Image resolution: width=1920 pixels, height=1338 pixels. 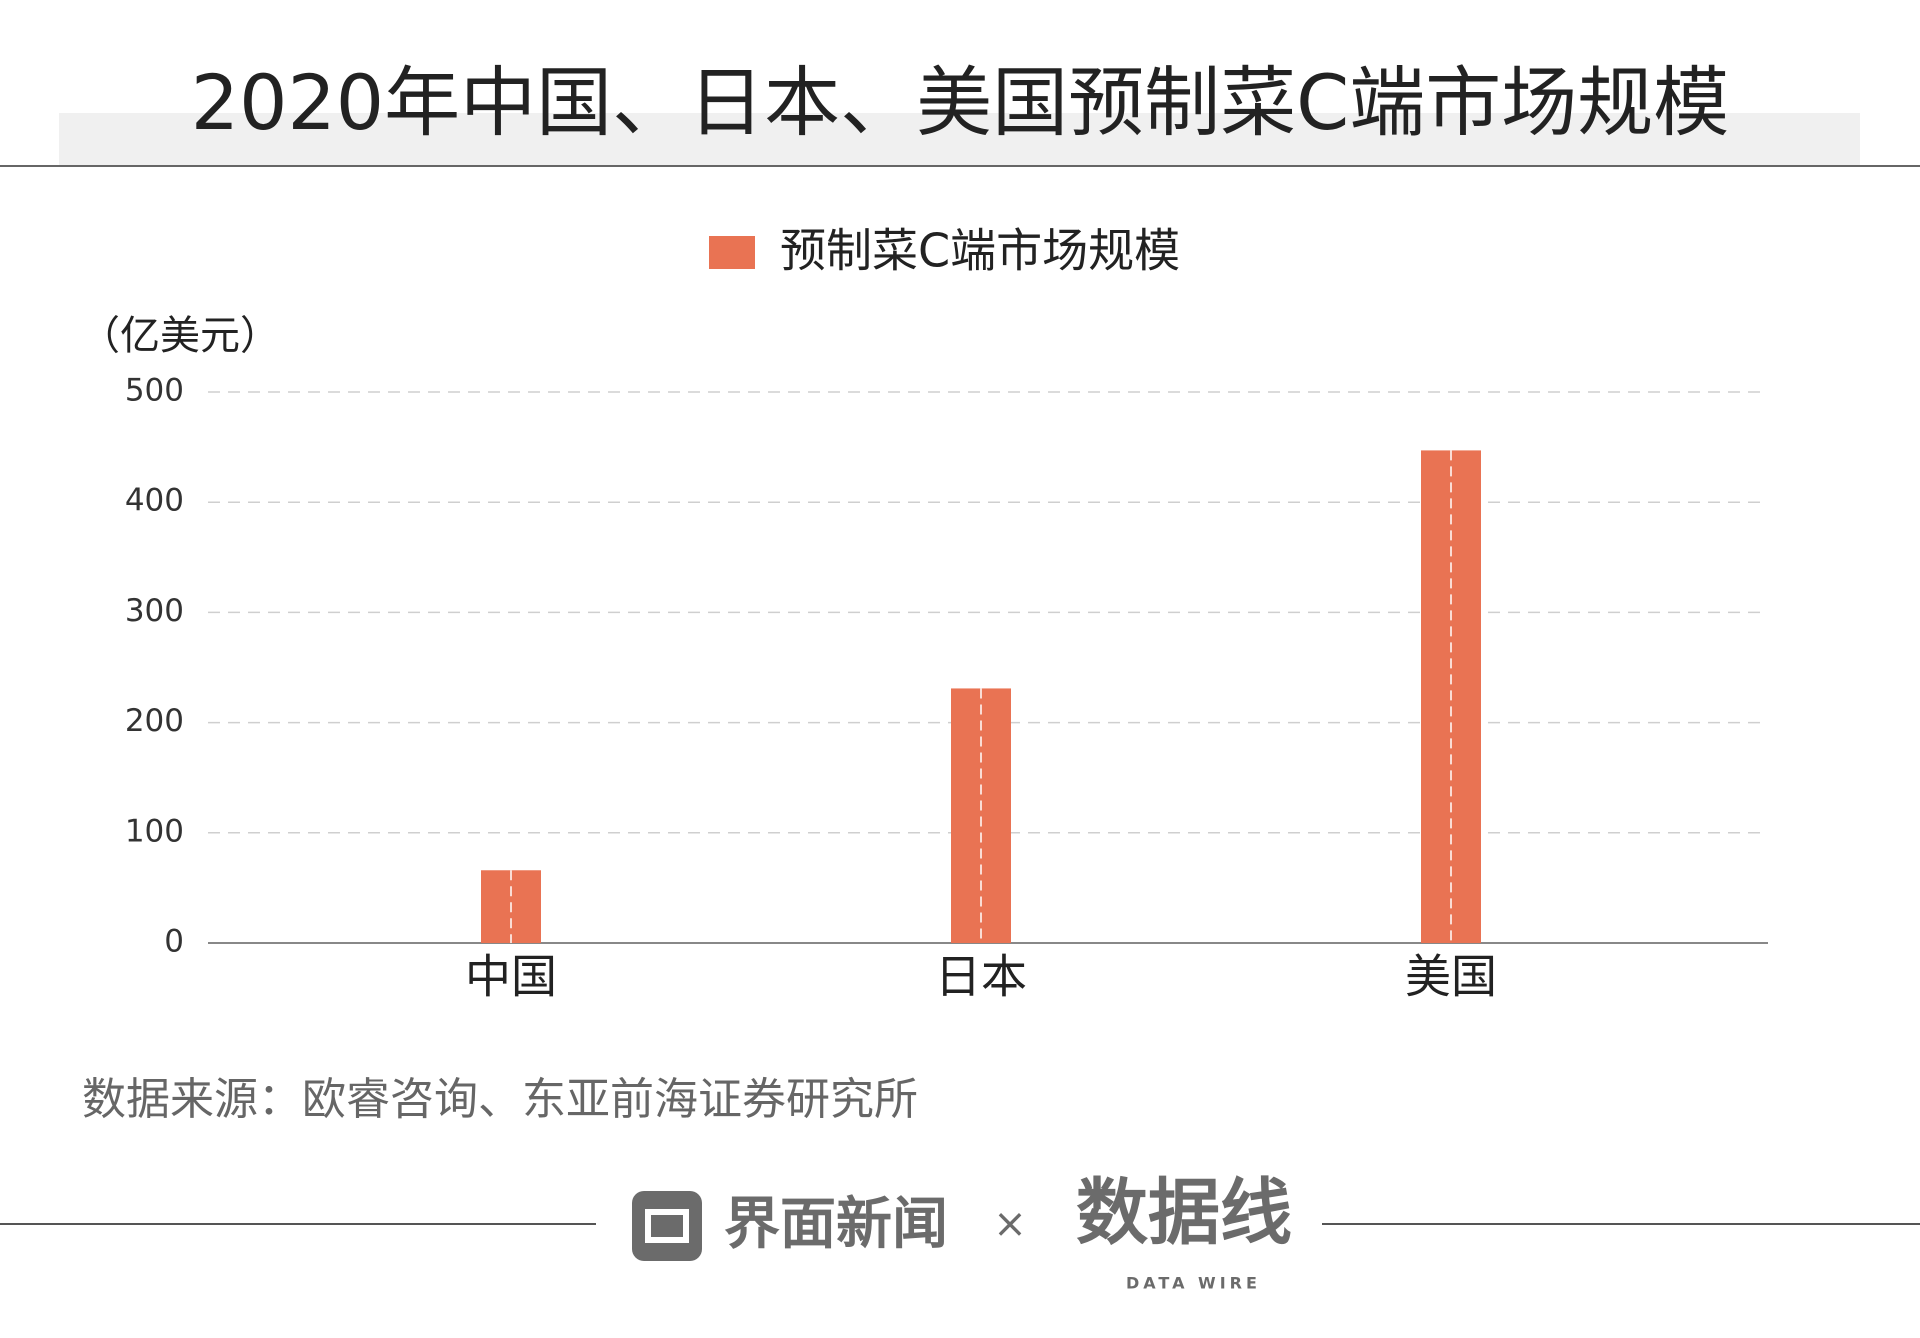 What do you see at coordinates (1193, 1283) in the screenshot?
I see `footer-partner-sub: DATA WIRE` at bounding box center [1193, 1283].